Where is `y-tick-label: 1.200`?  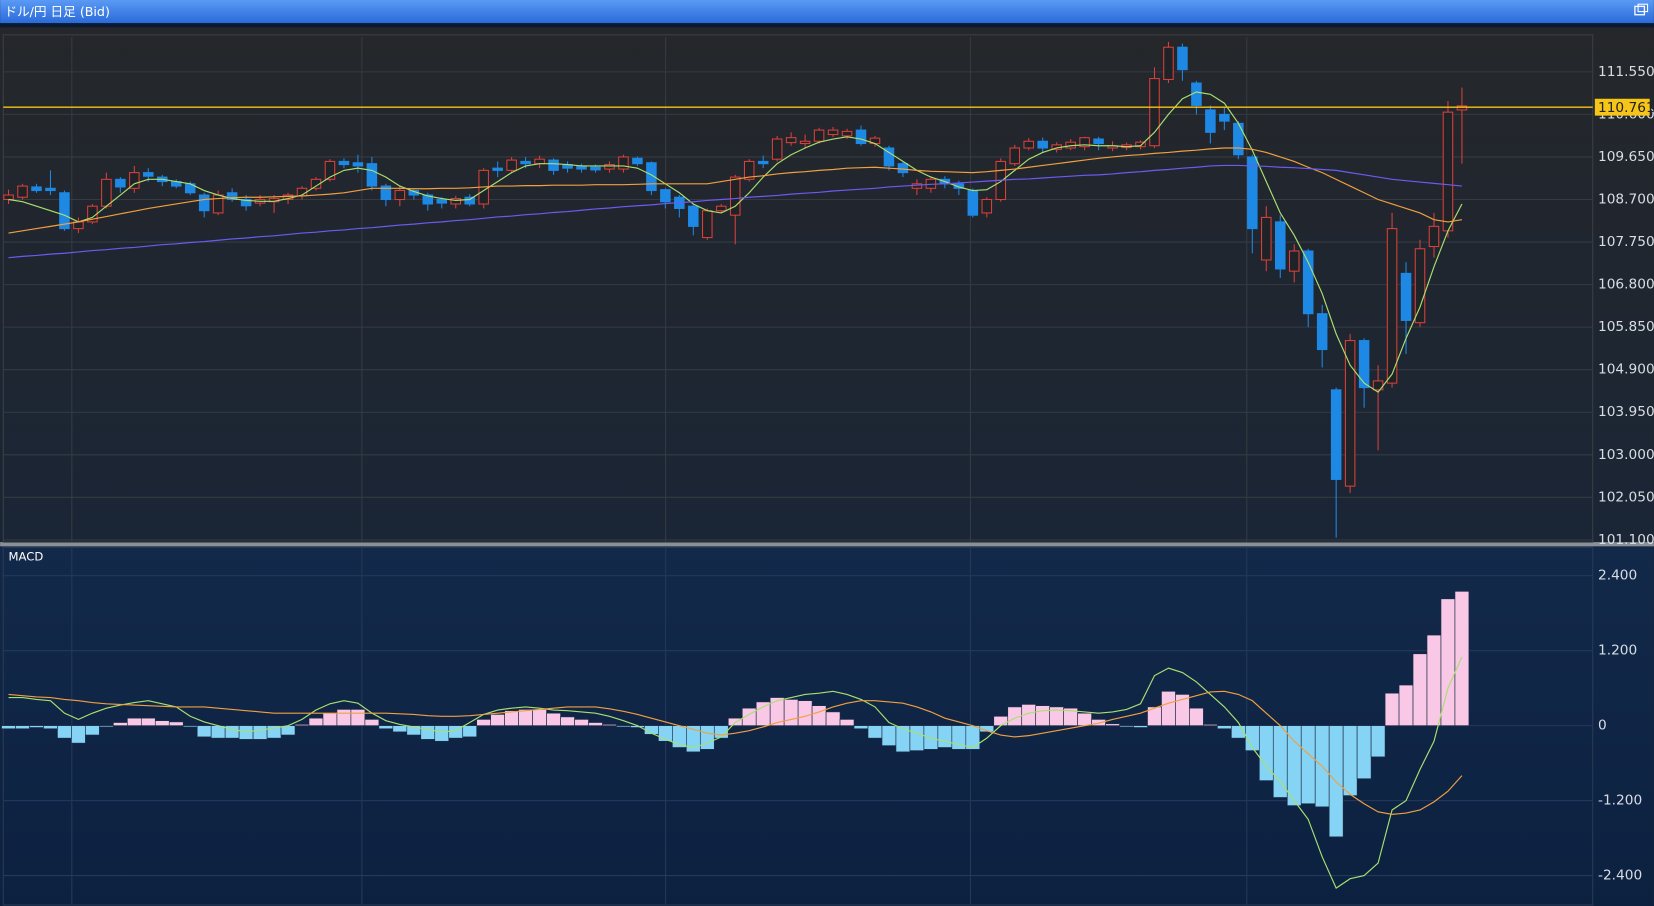 y-tick-label: 1.200 is located at coordinates (1617, 651).